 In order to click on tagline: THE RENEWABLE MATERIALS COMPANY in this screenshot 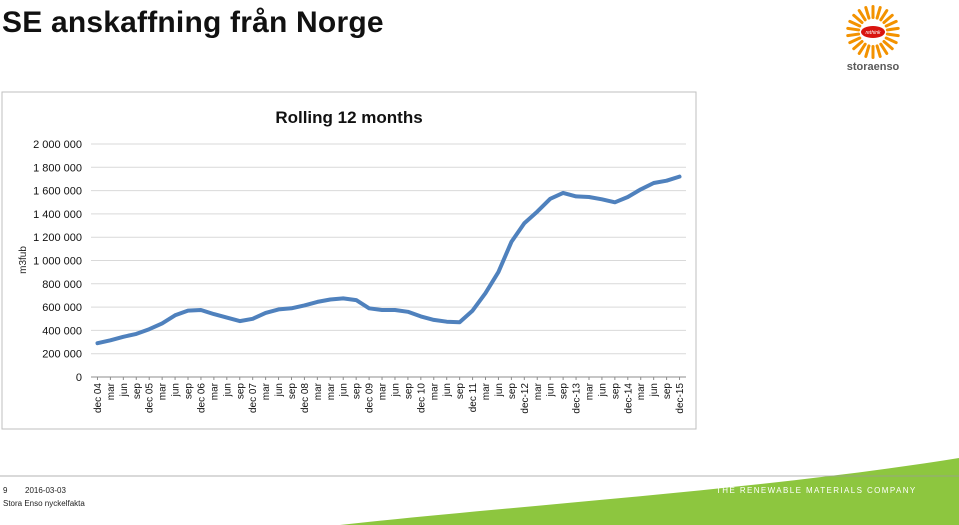, I will do `click(816, 490)`.